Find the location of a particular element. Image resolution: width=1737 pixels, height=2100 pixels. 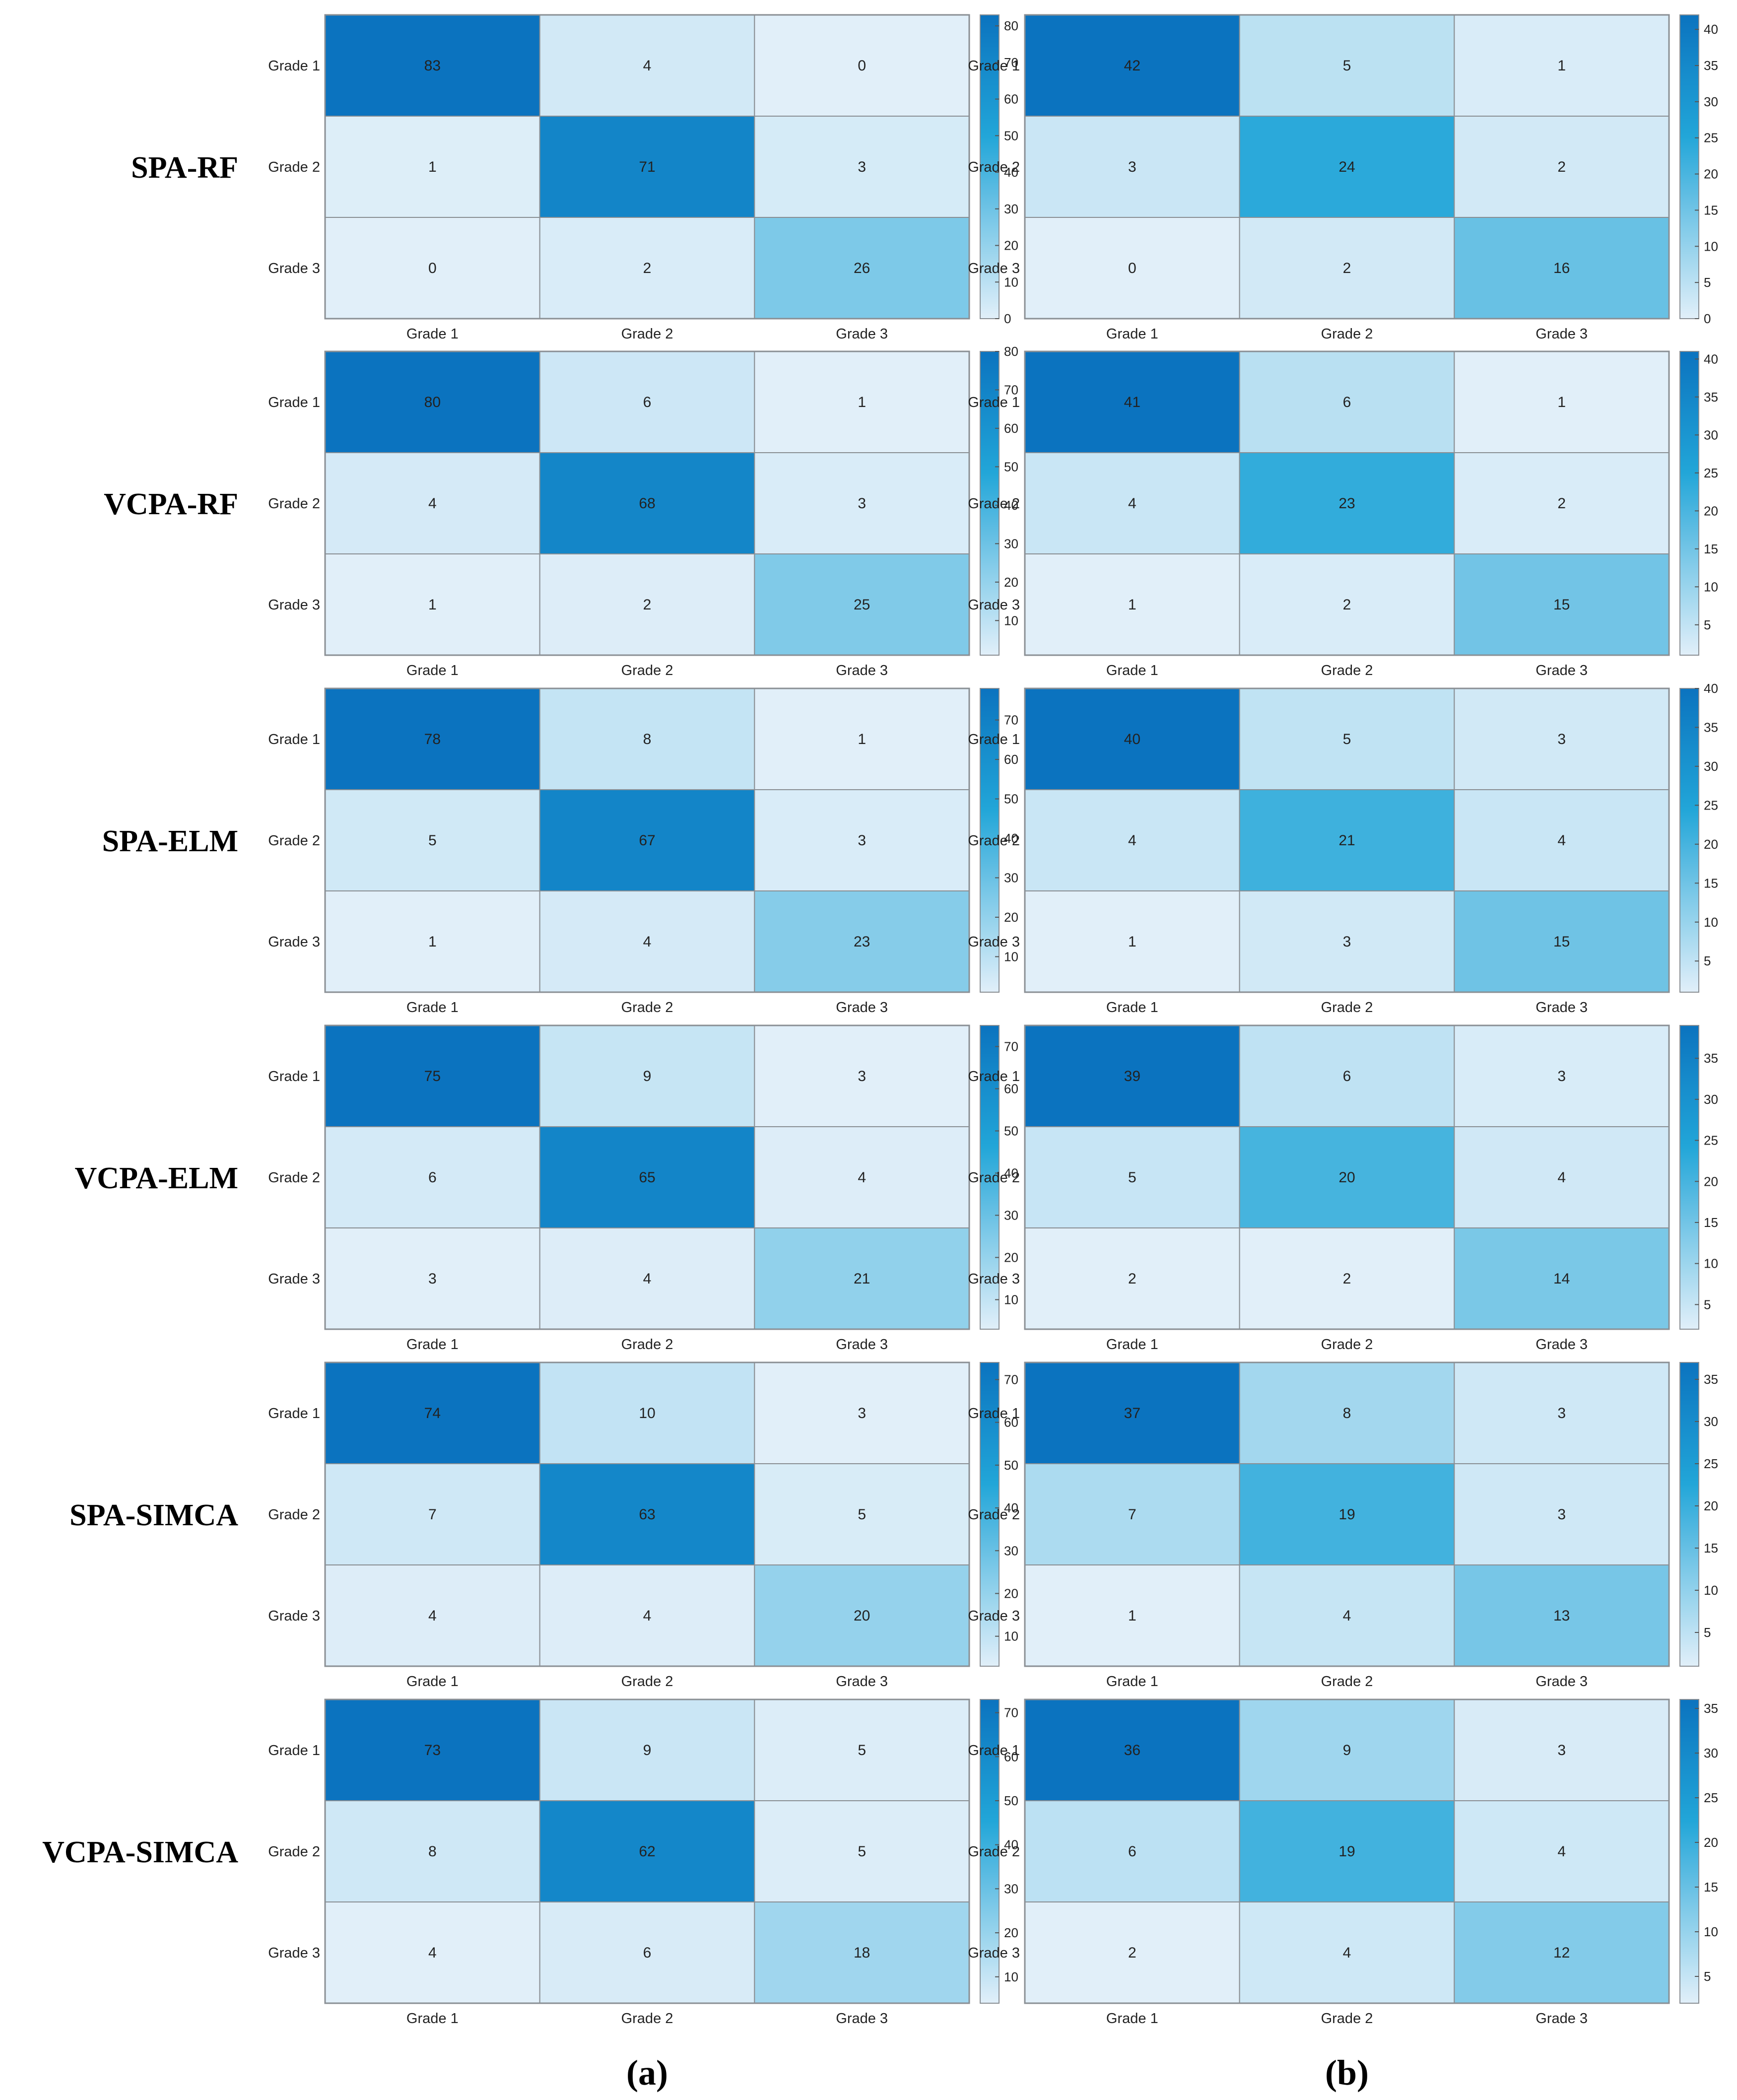

colorbar-tick-label: 25 is located at coordinates (1711, 1141).